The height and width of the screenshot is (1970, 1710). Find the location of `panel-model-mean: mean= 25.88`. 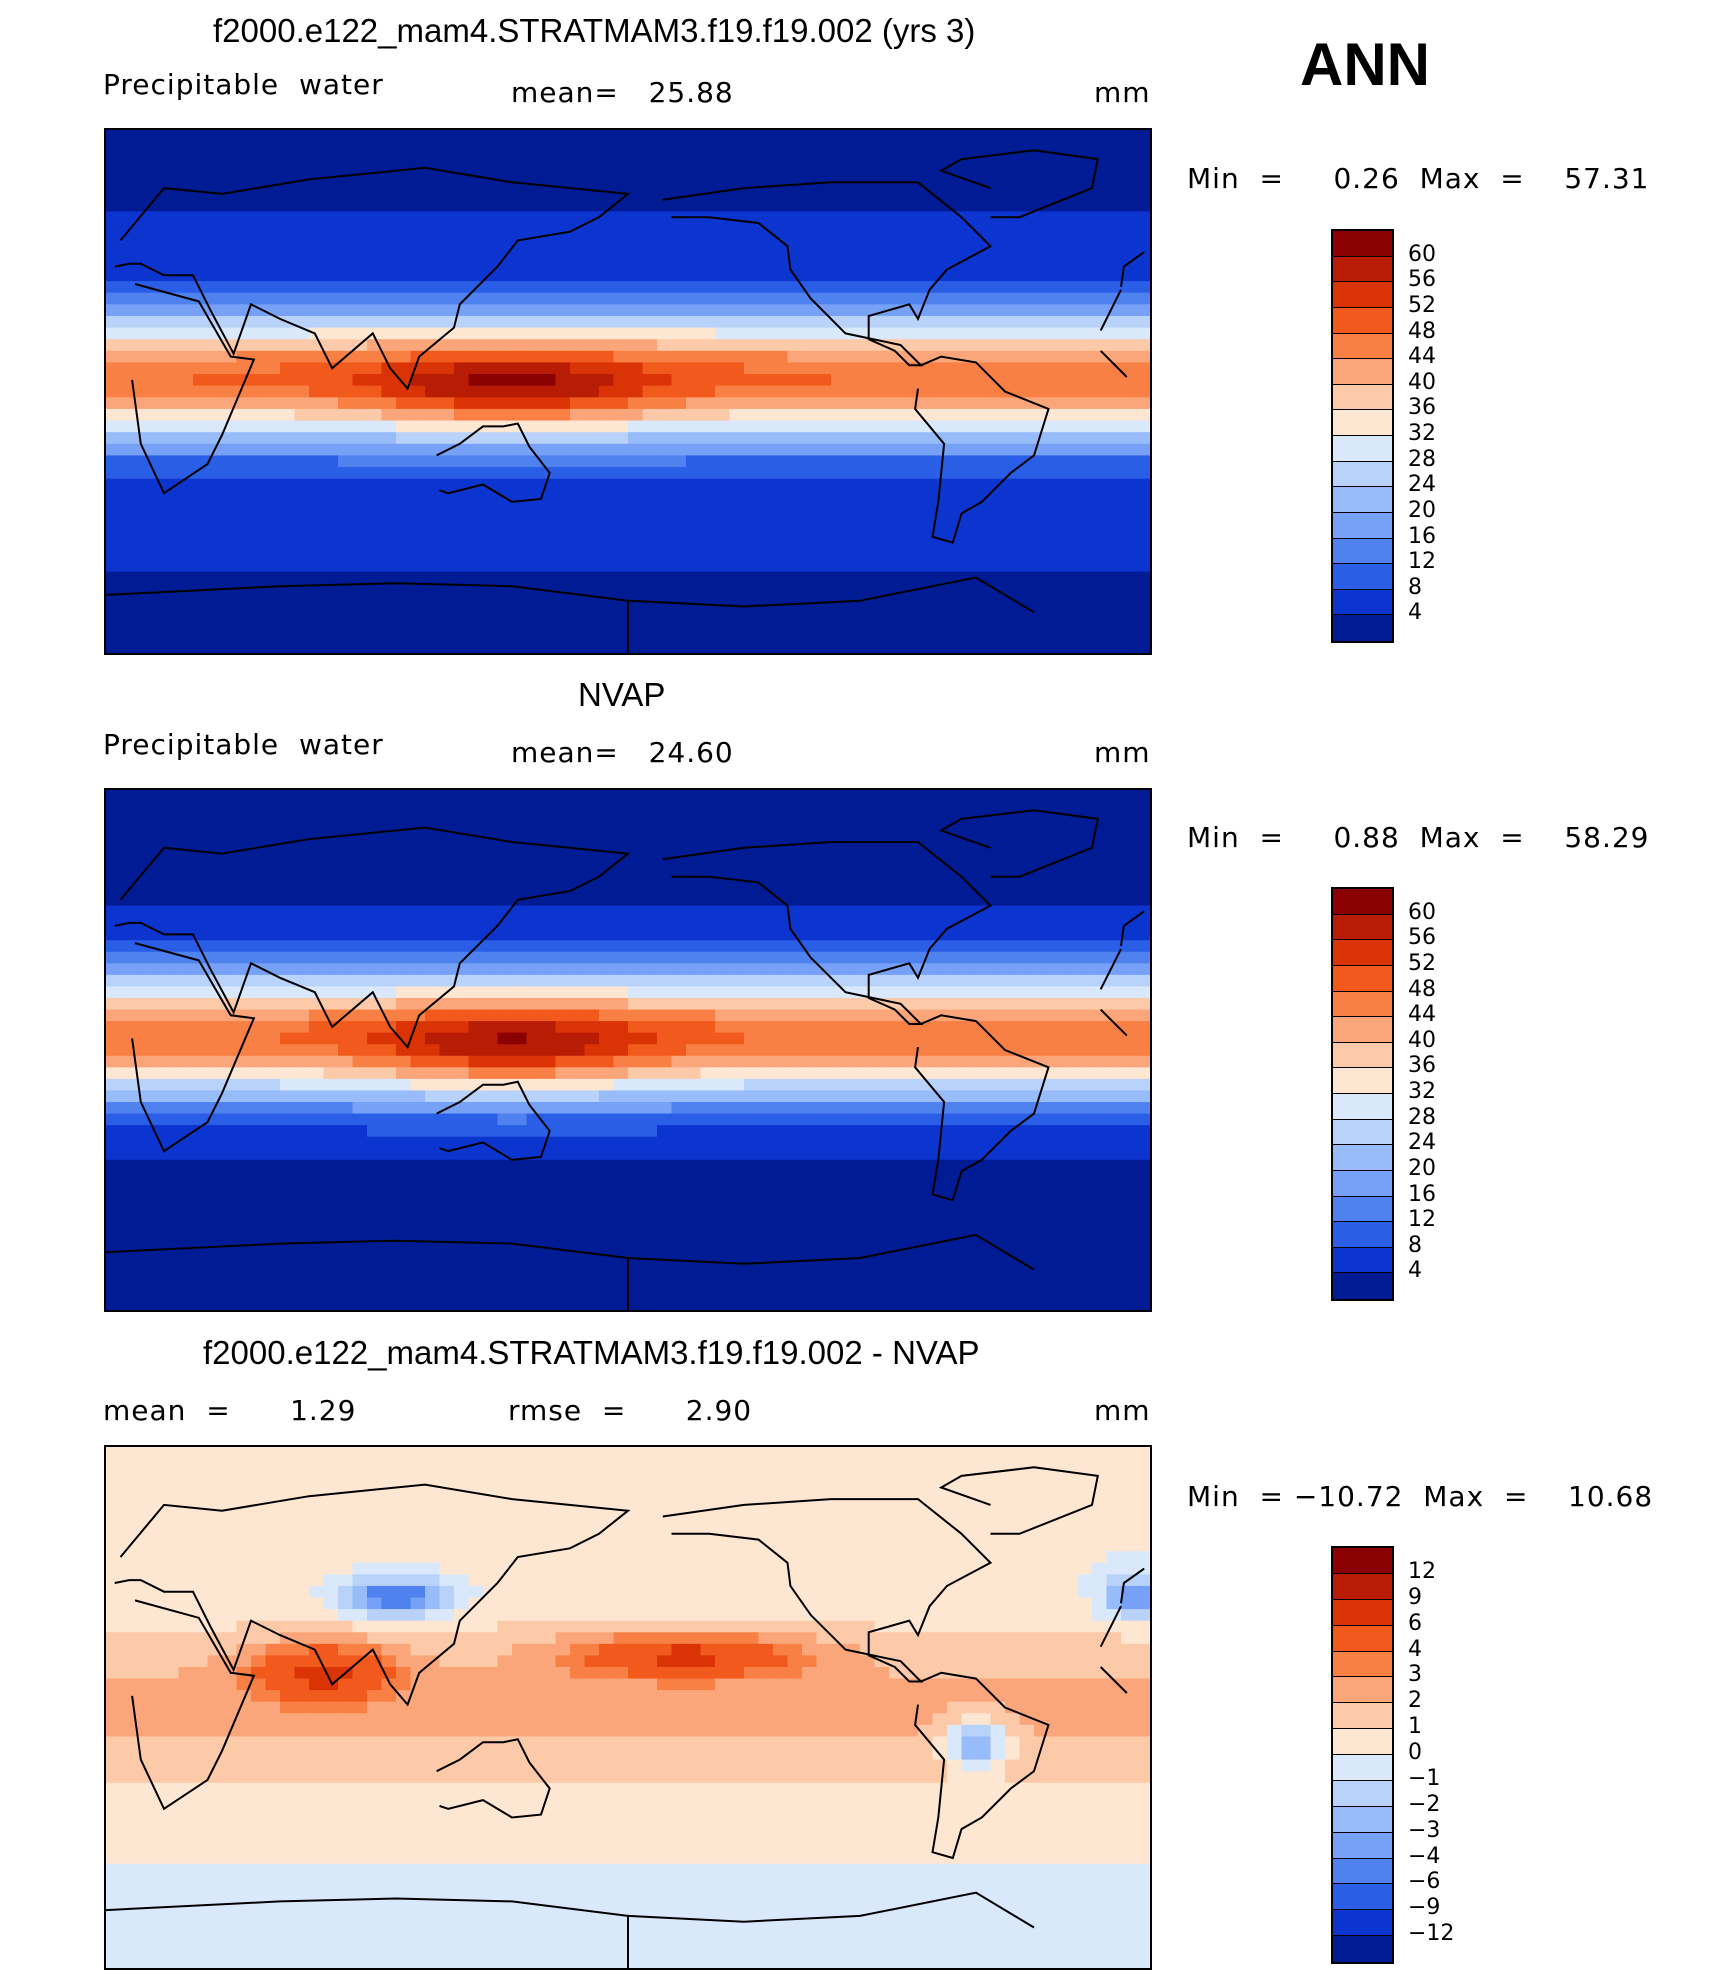

panel-model-mean: mean= 25.88 is located at coordinates (622, 92).